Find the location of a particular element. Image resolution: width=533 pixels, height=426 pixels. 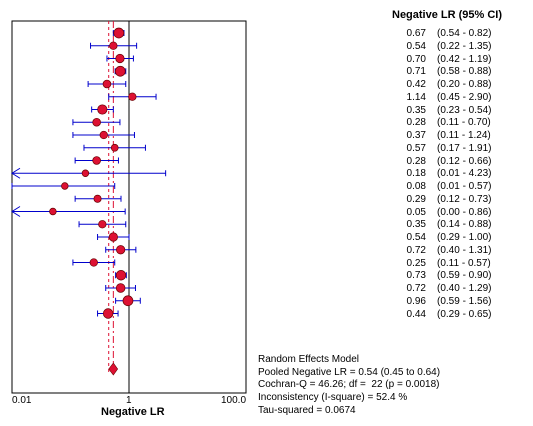

study-ci-value: (0.59 - 1.56) is located at coordinates (464, 301).